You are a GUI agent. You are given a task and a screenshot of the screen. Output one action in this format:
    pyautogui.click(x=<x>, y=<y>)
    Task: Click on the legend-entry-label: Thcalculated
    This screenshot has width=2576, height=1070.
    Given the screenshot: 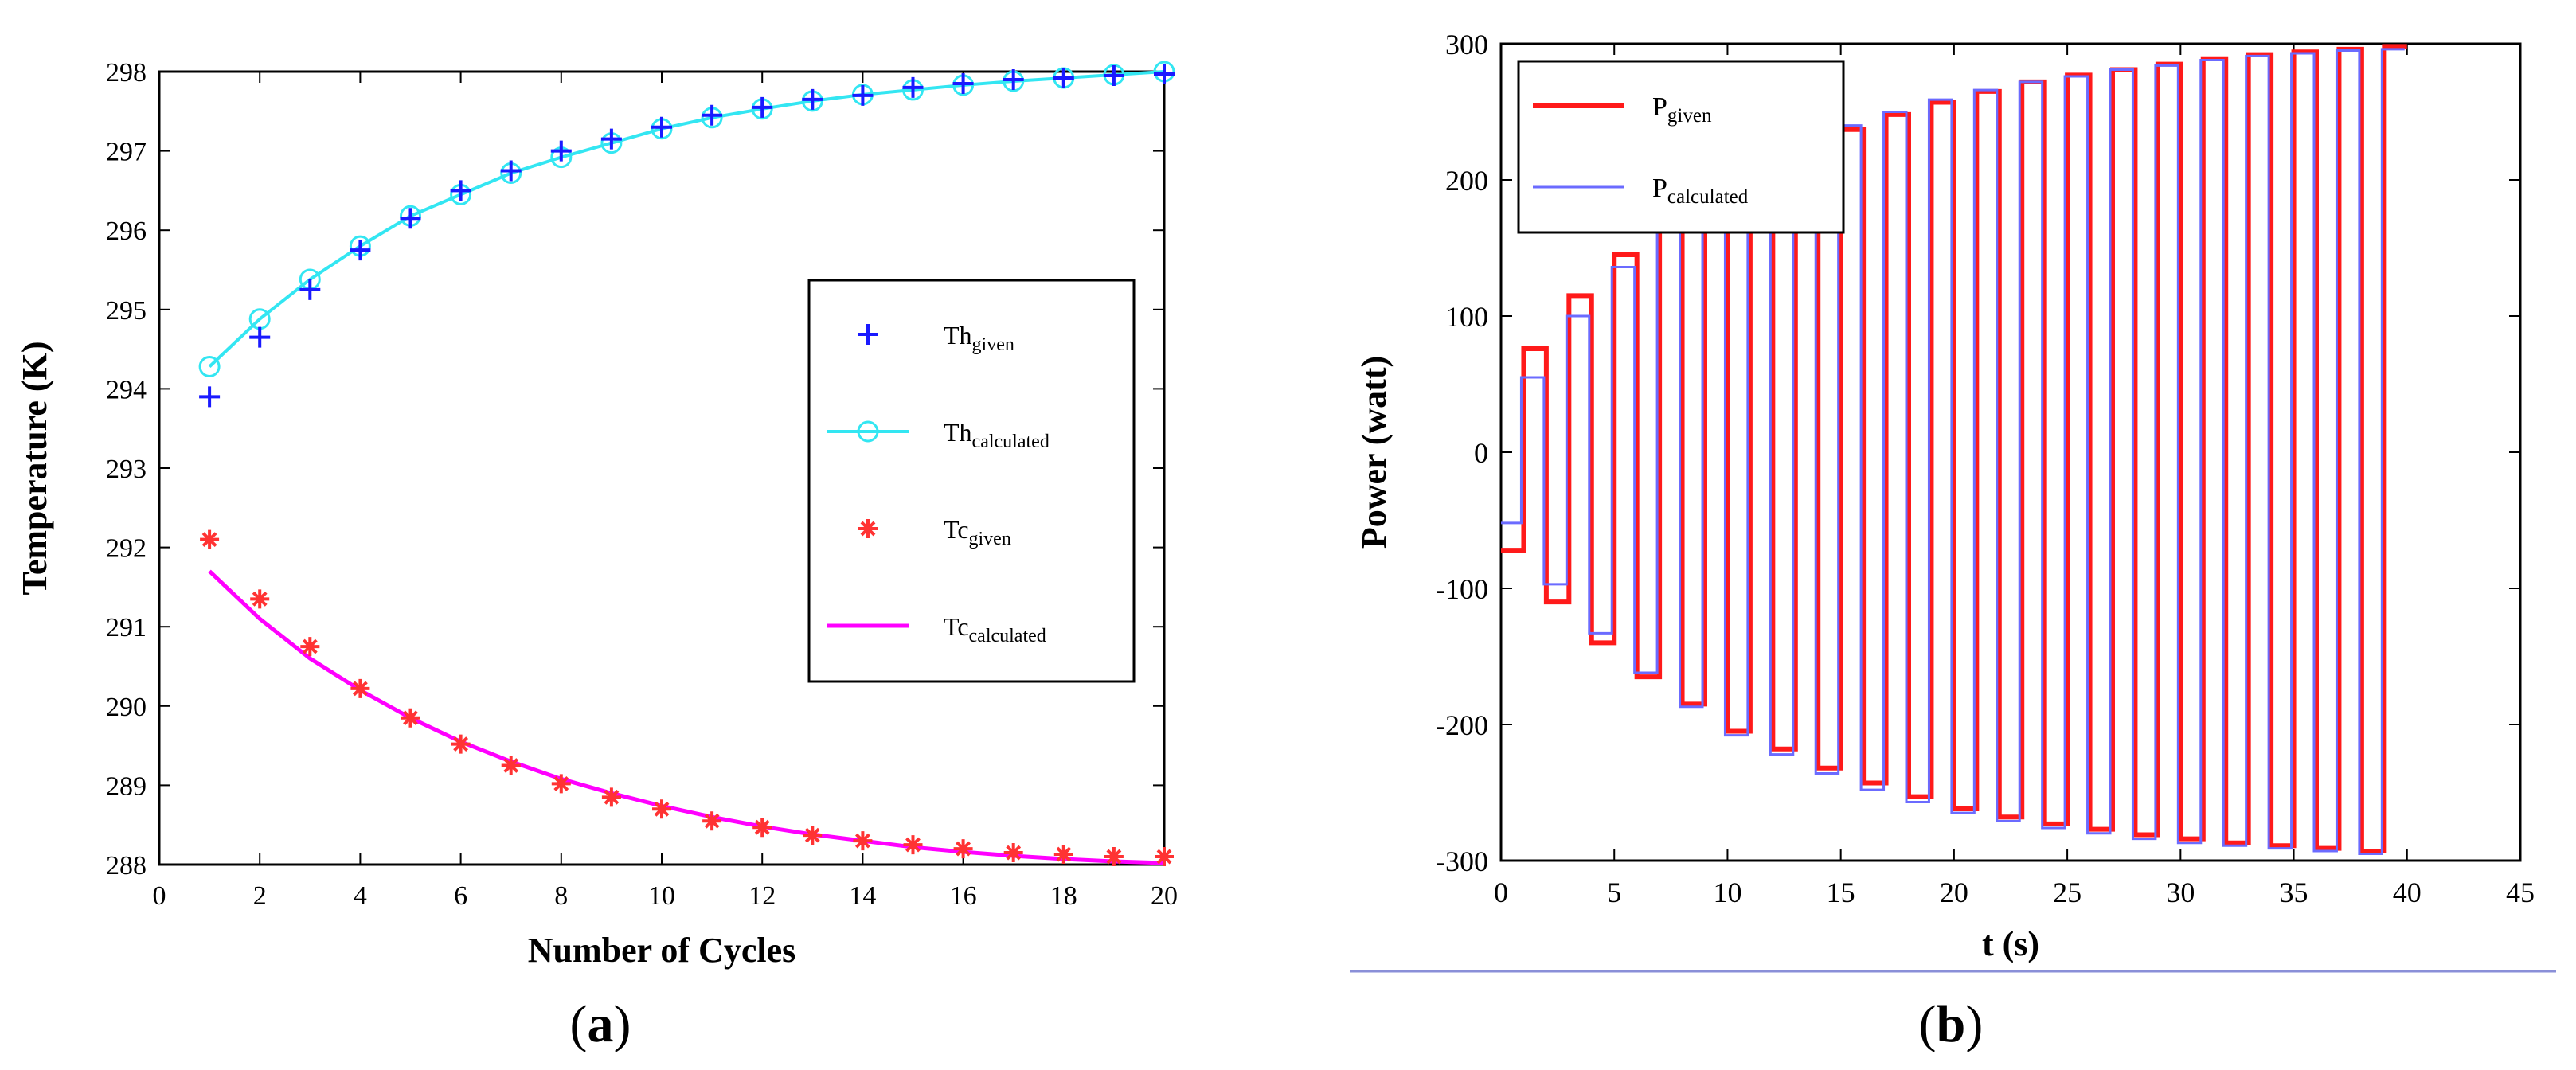 What is the action you would take?
    pyautogui.click(x=997, y=435)
    